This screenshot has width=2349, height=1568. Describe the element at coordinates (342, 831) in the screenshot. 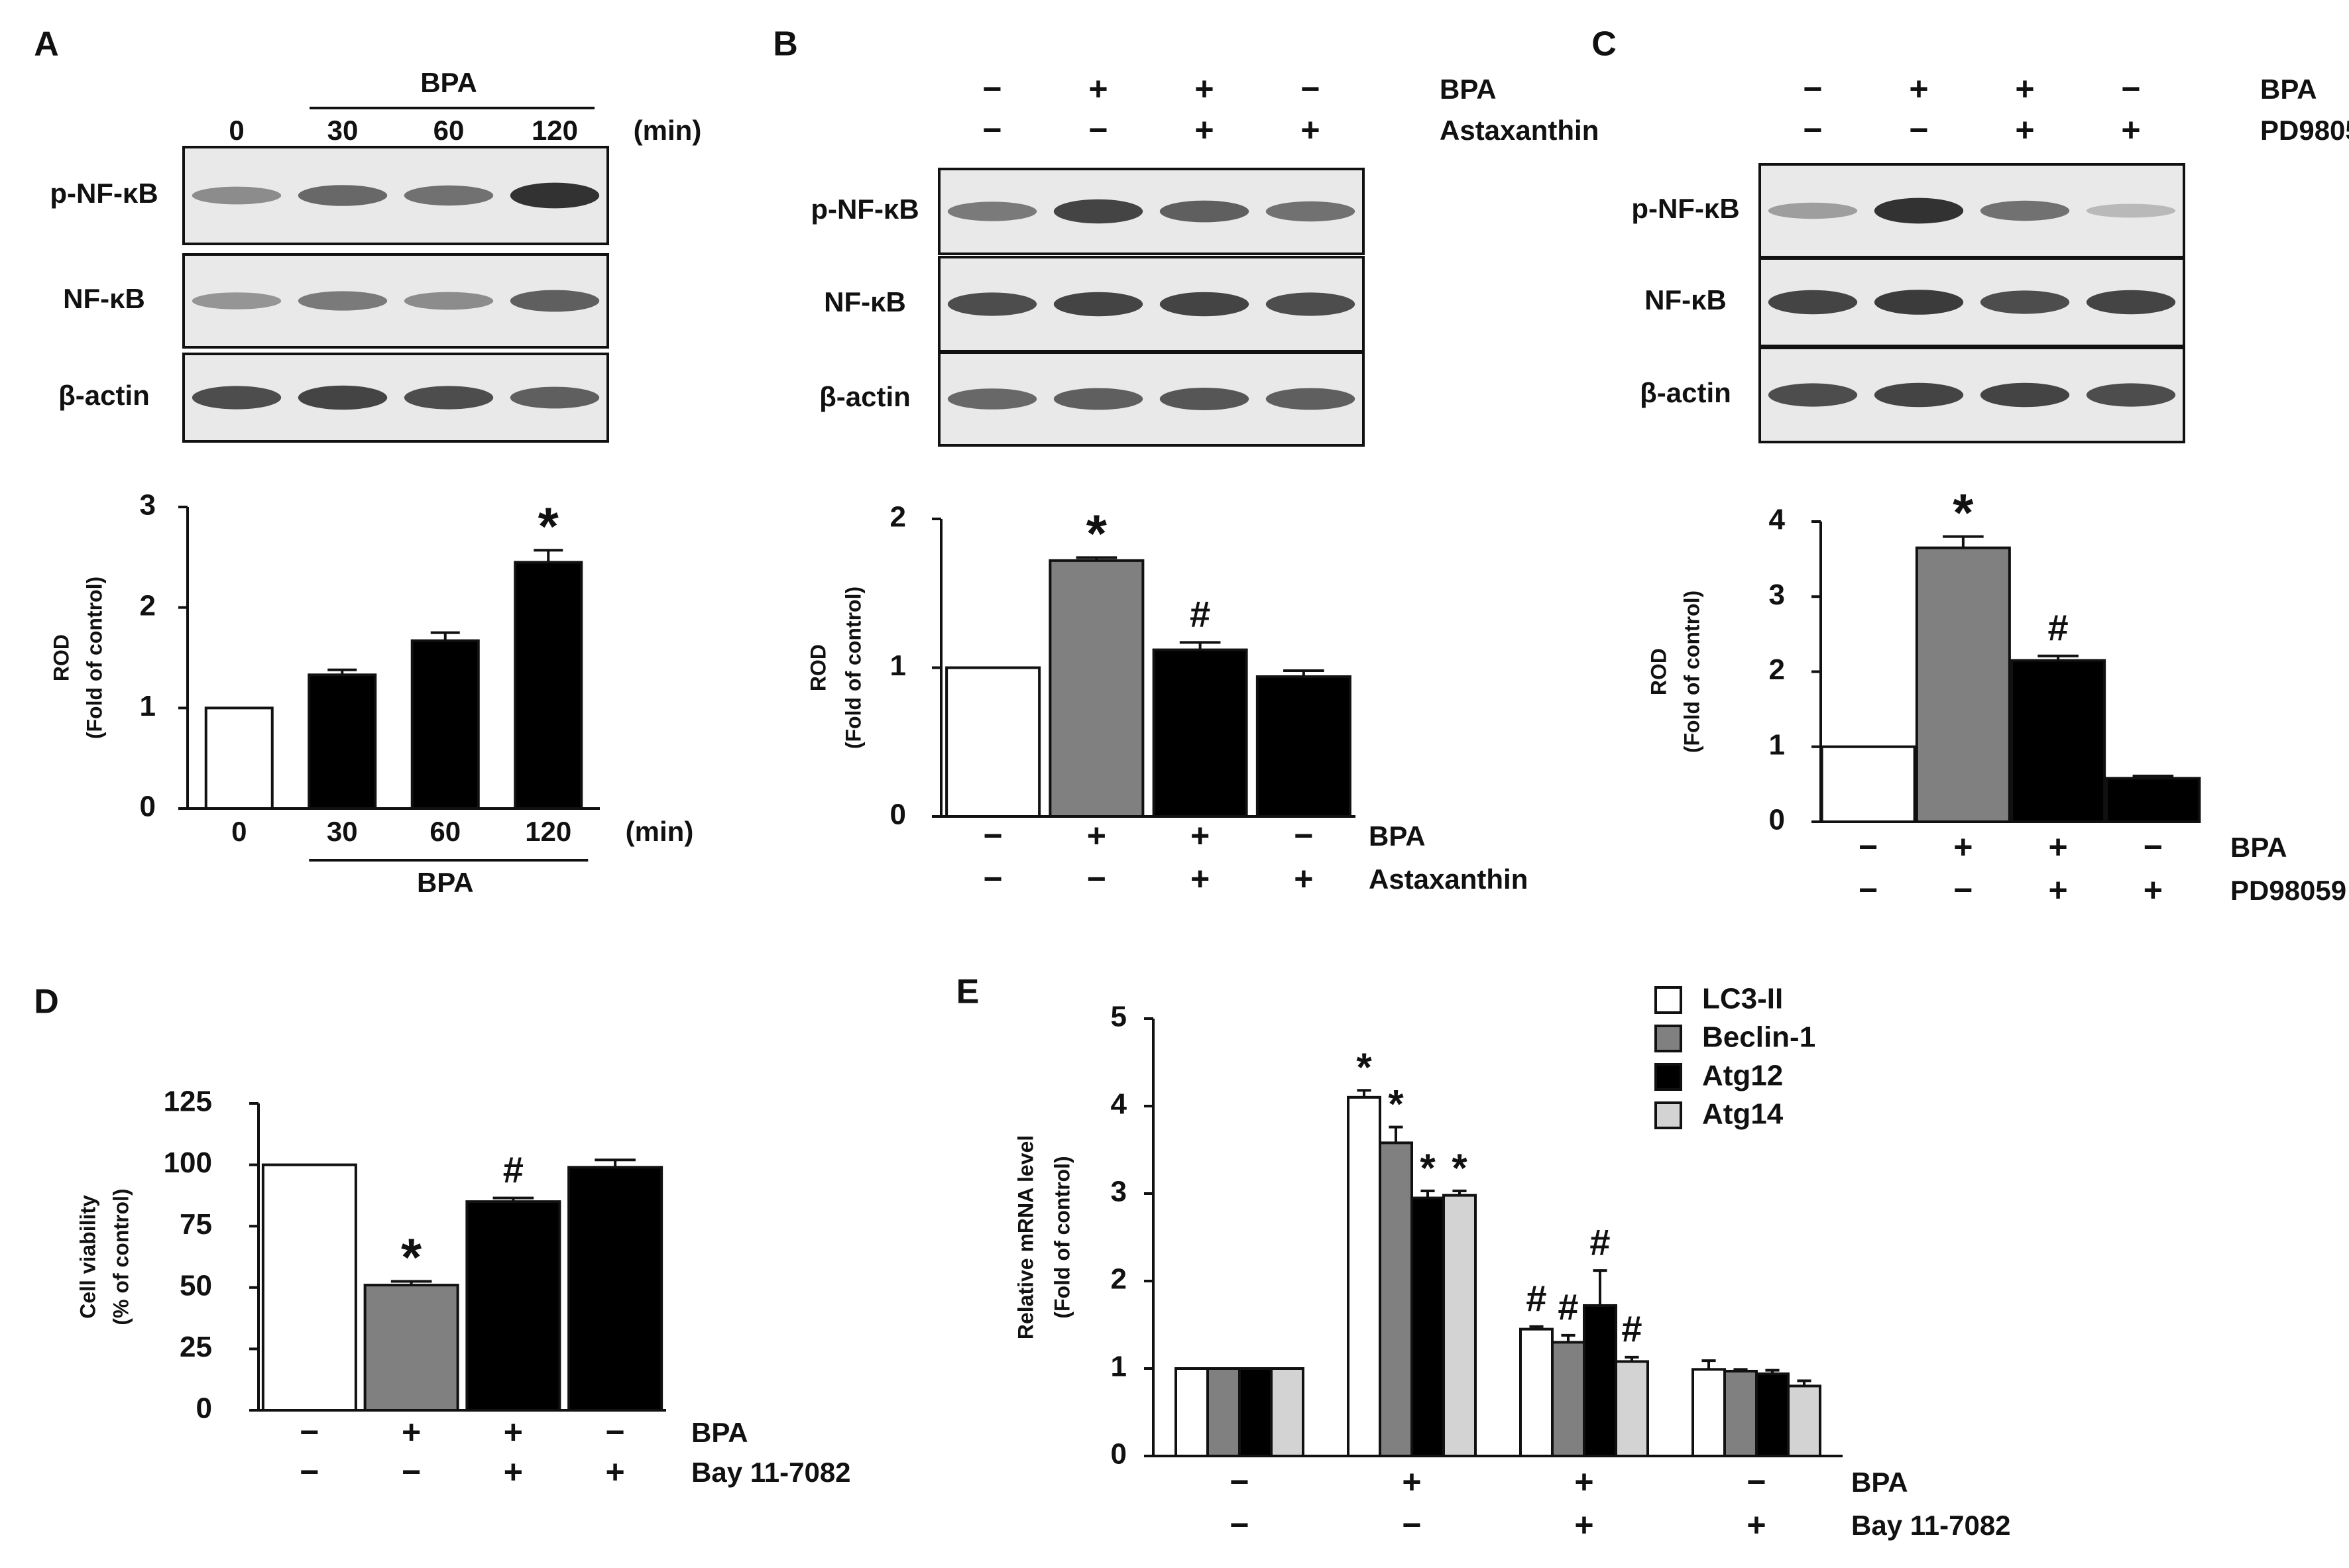

I see `x-tick-label: 30` at that location.